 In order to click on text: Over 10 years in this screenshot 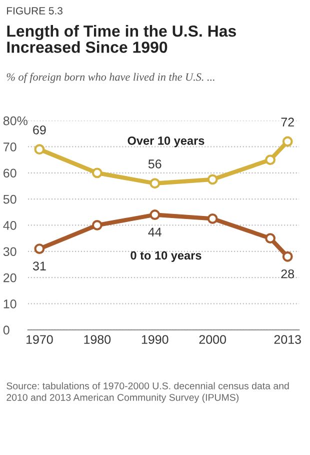, I will do `click(166, 142)`.